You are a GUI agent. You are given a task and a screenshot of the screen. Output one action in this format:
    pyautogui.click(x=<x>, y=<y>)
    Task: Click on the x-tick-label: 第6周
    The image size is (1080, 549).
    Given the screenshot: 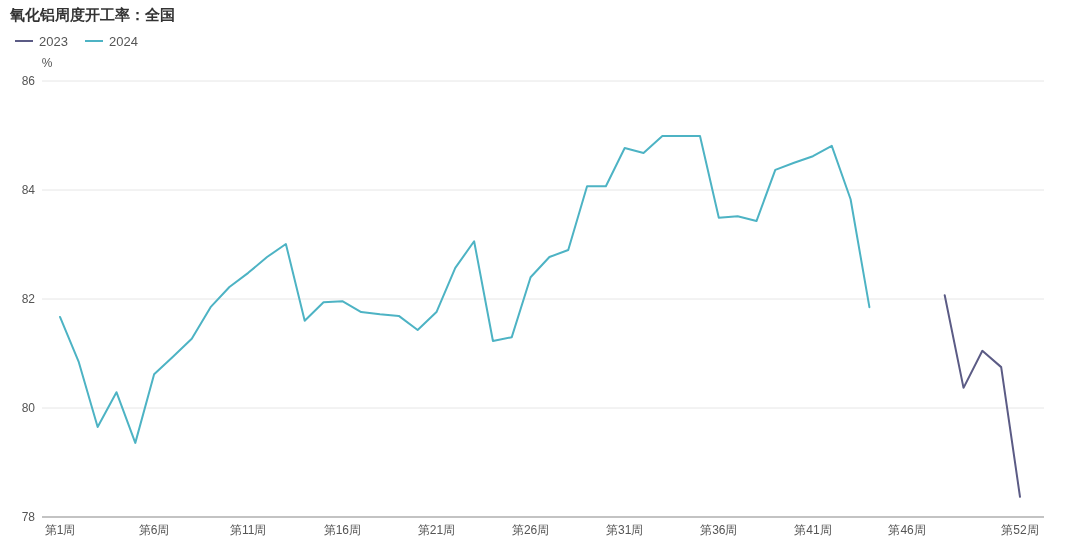 What is the action you would take?
    pyautogui.click(x=154, y=530)
    